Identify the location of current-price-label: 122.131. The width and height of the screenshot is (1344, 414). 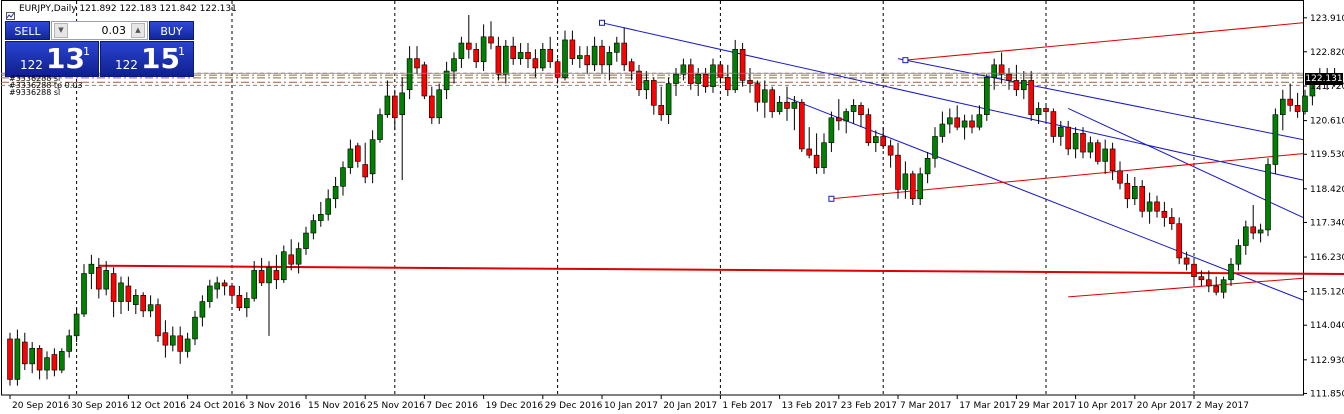
(1324, 79).